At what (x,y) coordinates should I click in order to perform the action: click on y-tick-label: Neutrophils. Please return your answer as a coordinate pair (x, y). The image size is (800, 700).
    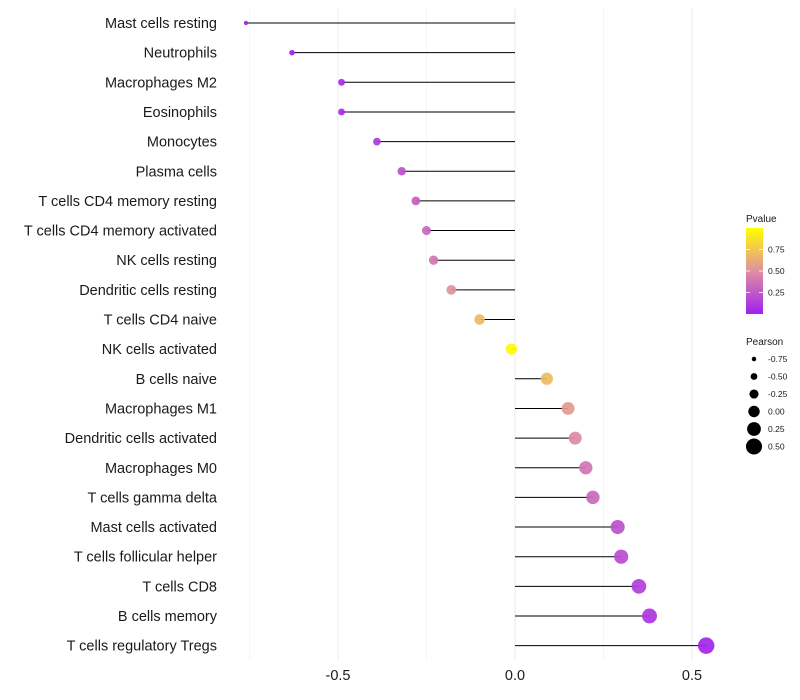
    Looking at the image, I should click on (180, 54).